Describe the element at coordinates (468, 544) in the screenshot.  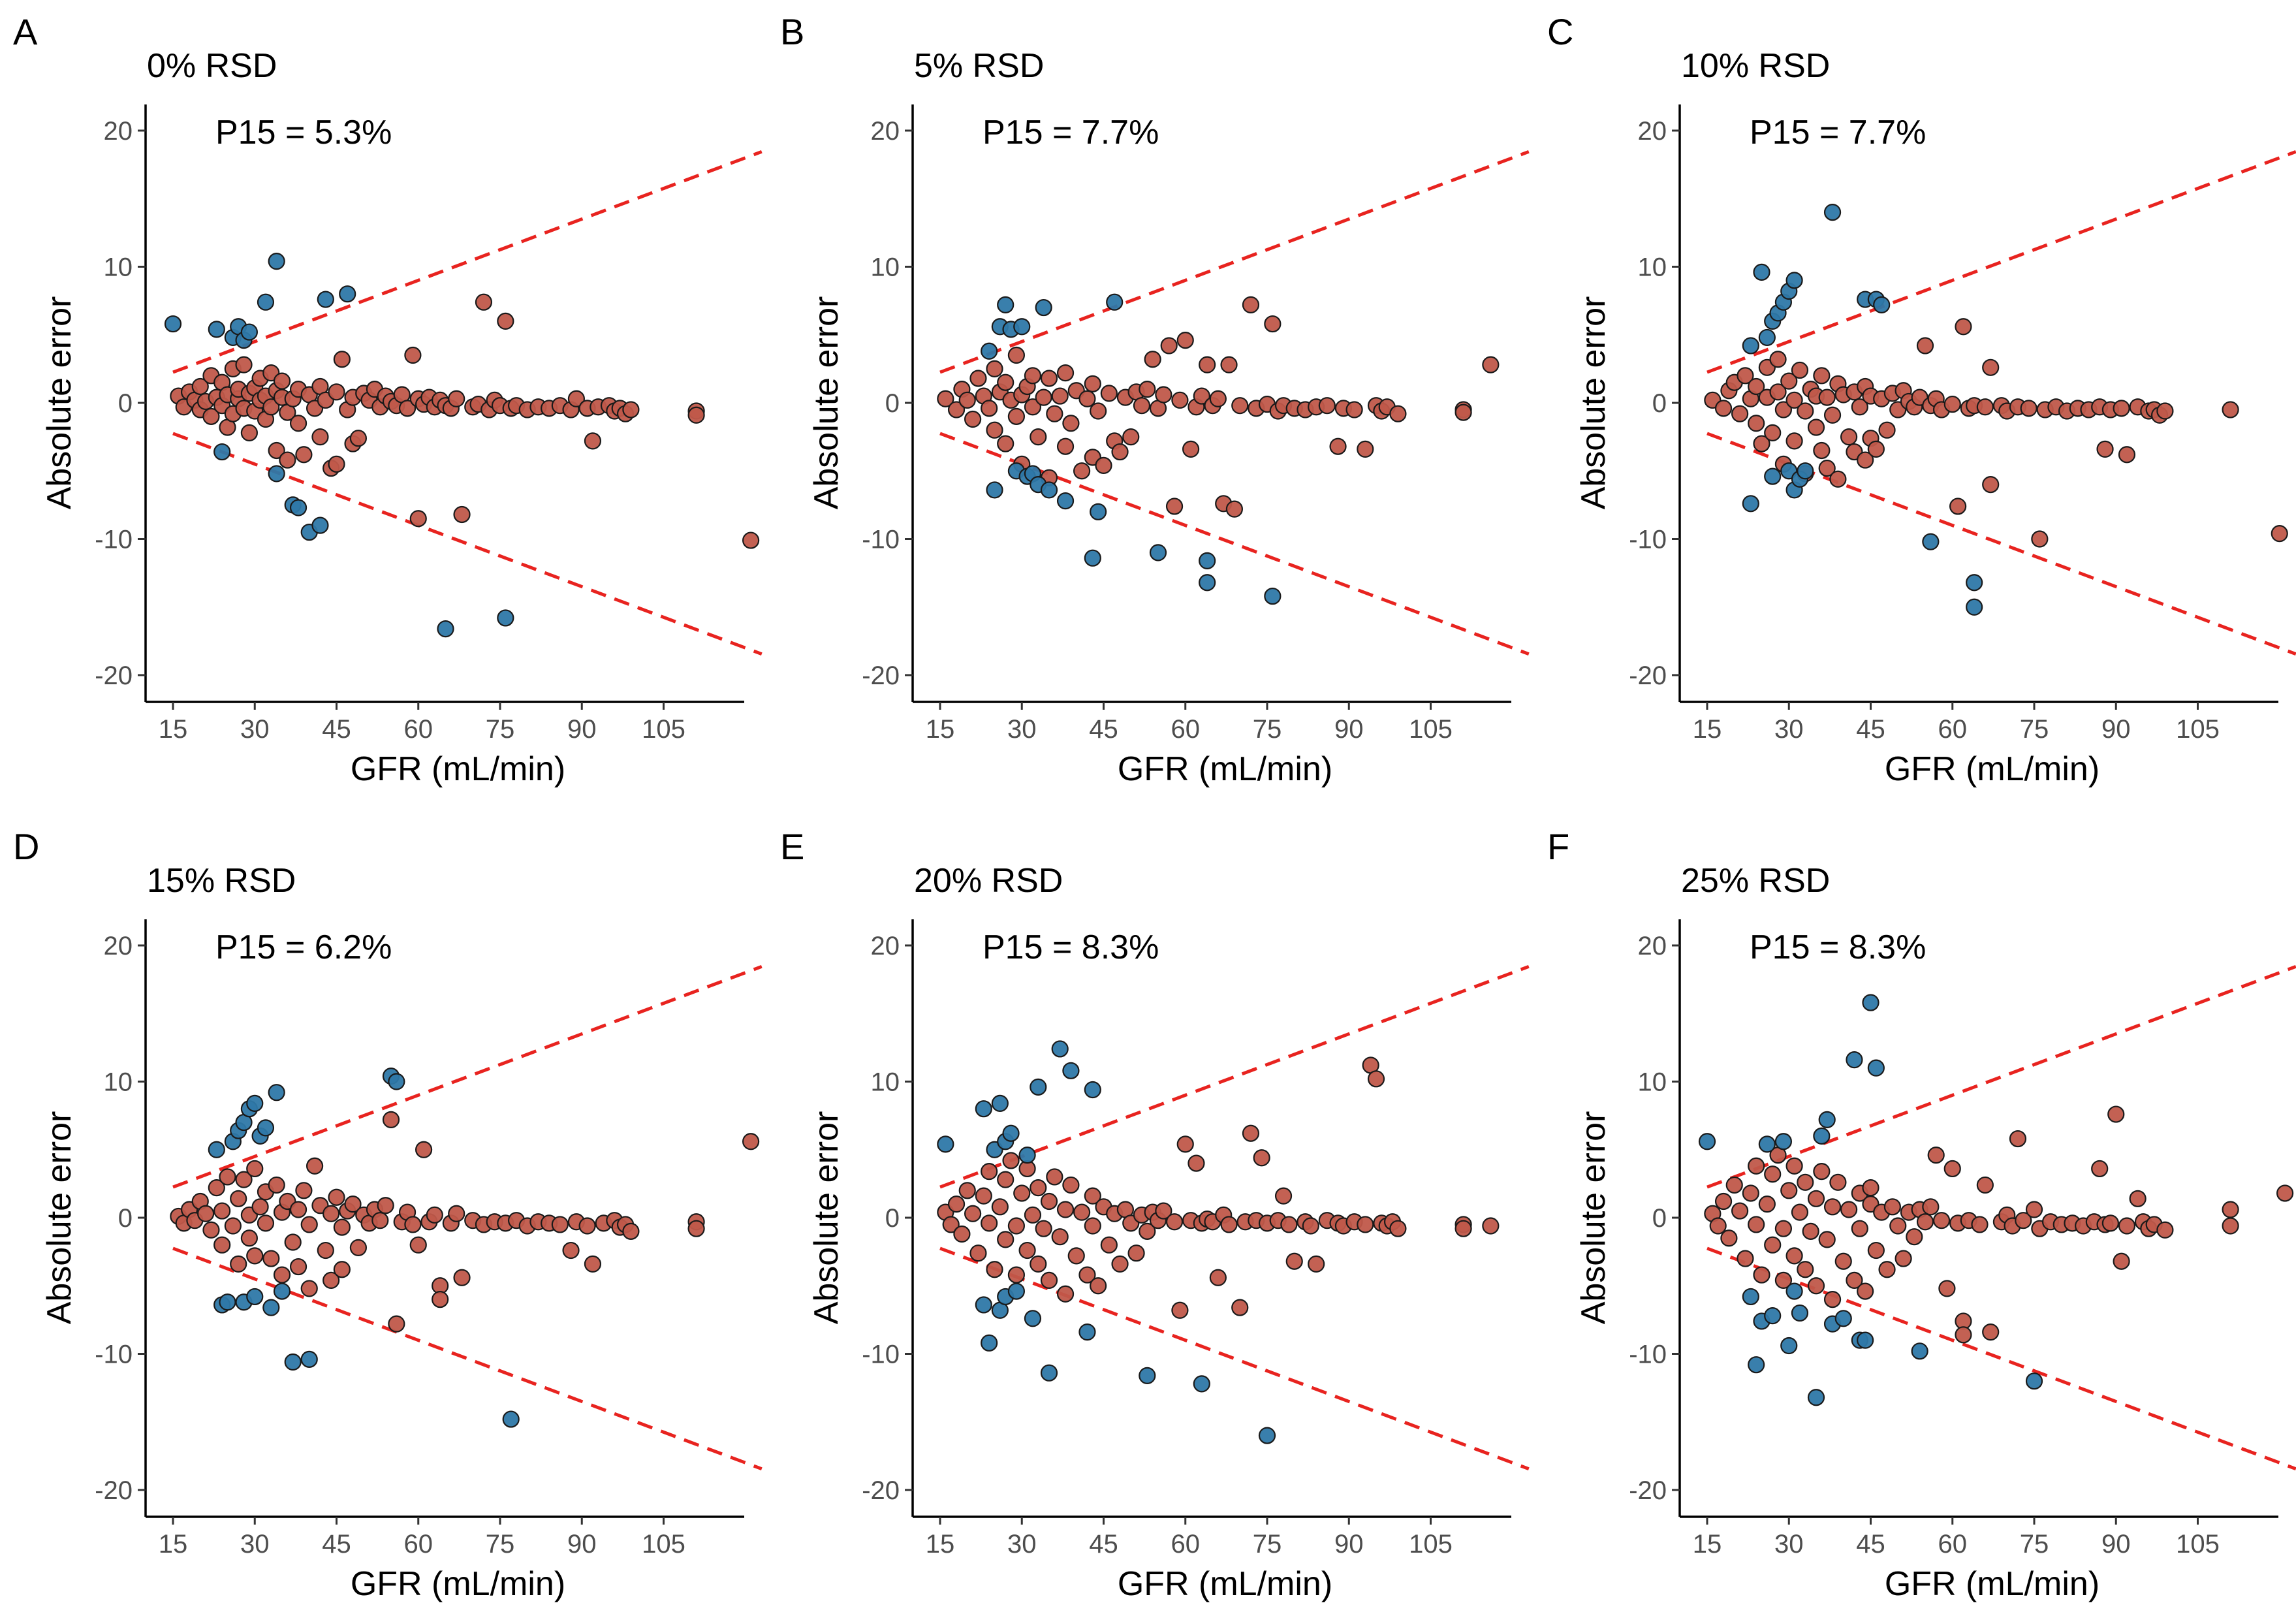
I see `lower-15pct-line` at that location.